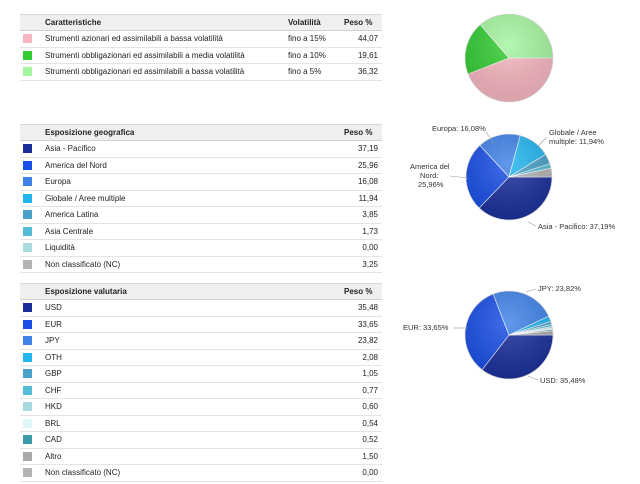 This screenshot has height=484, width=640. Describe the element at coordinates (53, 407) in the screenshot. I see `row-label: HKD` at that location.